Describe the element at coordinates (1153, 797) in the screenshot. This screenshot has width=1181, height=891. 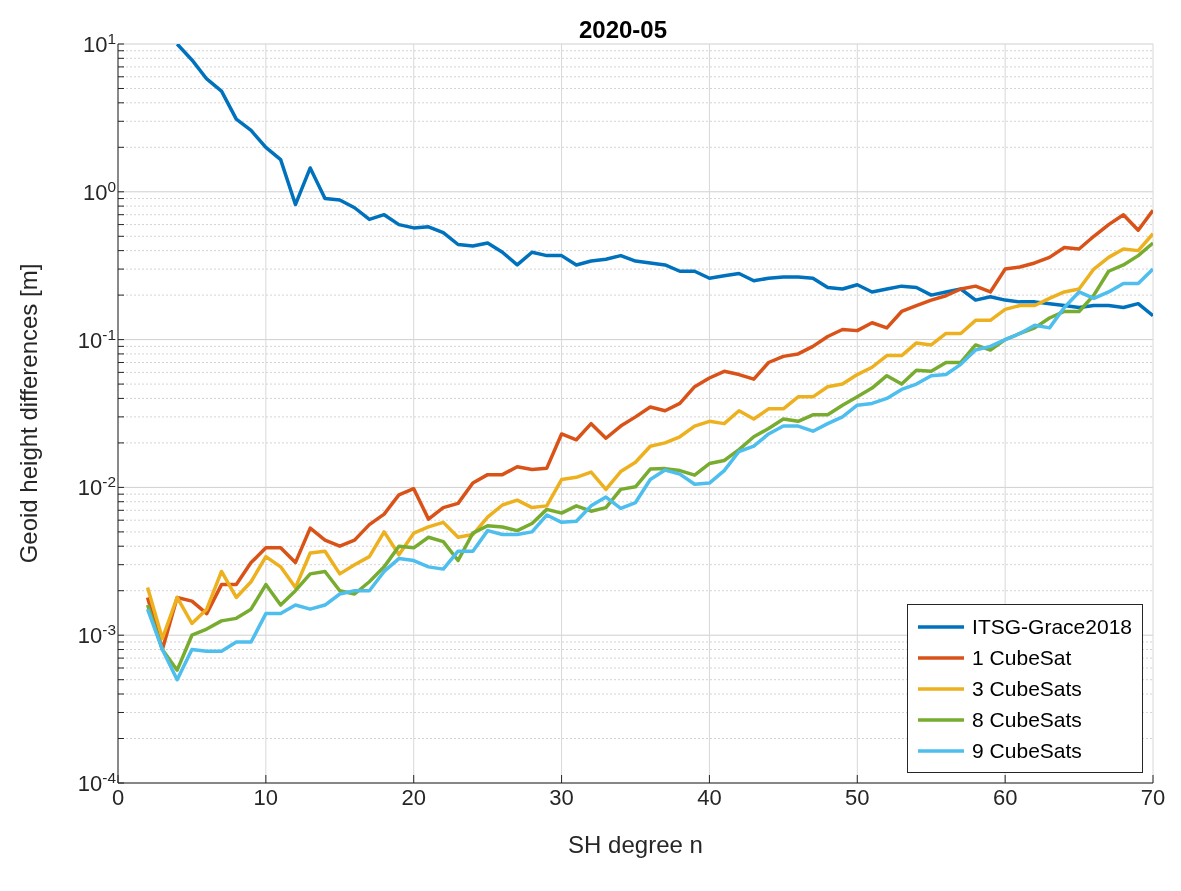
I see `x-tick-label: 70` at that location.